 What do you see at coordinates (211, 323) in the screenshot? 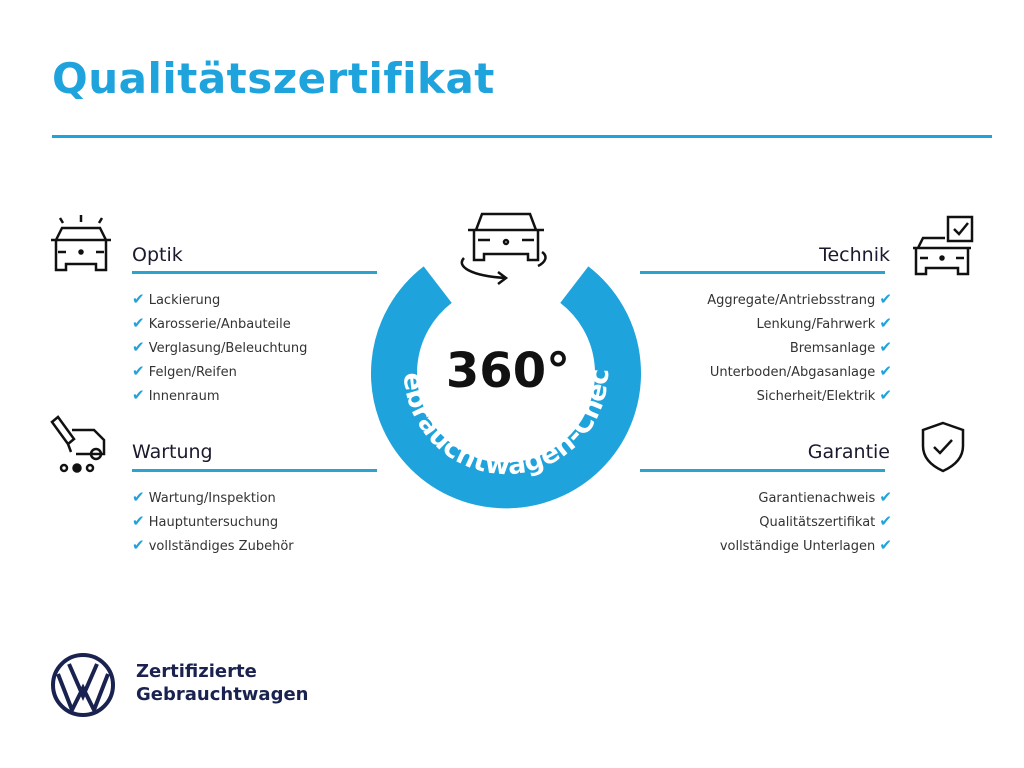
I see `list-item: ✔ Karosserie/Anbauteile` at bounding box center [211, 323].